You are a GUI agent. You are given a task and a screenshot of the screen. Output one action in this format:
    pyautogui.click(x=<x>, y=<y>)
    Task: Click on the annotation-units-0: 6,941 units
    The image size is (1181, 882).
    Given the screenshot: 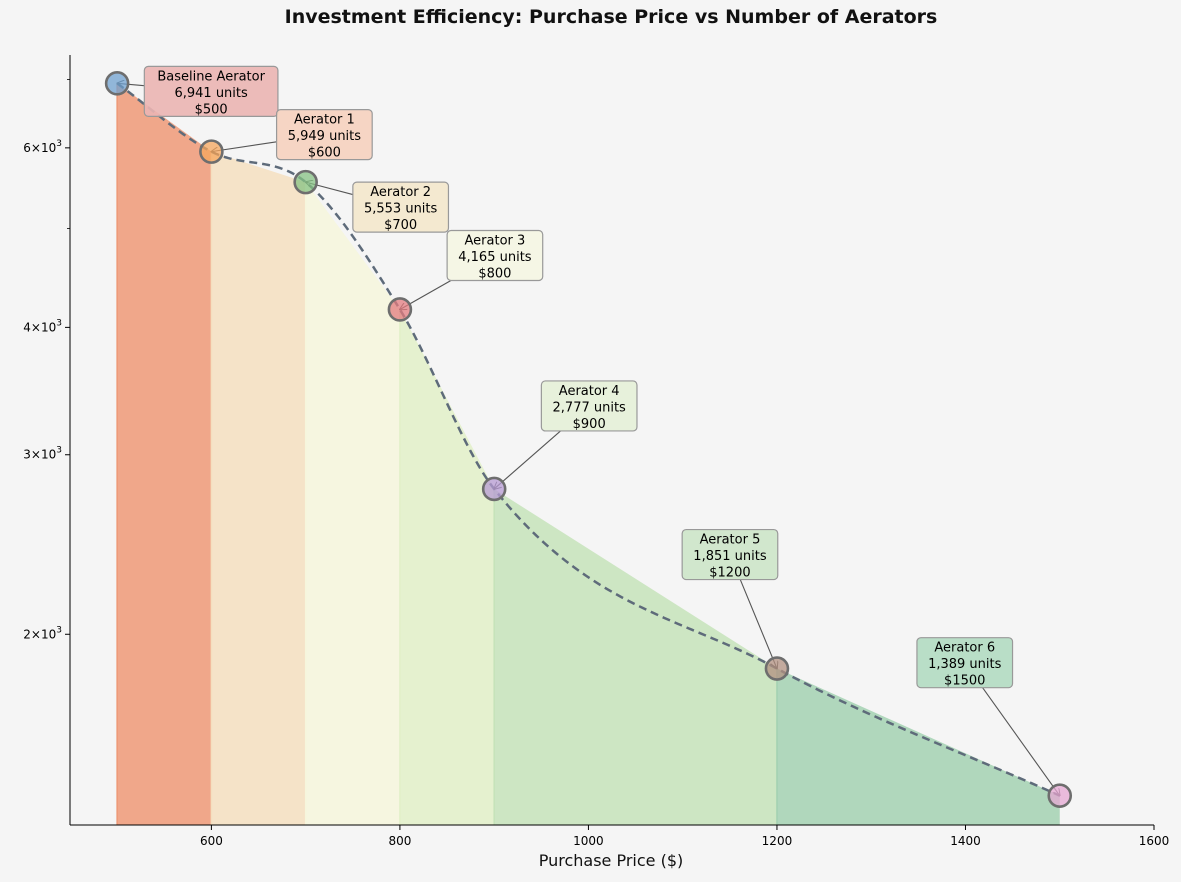 What is the action you would take?
    pyautogui.click(x=211, y=93)
    